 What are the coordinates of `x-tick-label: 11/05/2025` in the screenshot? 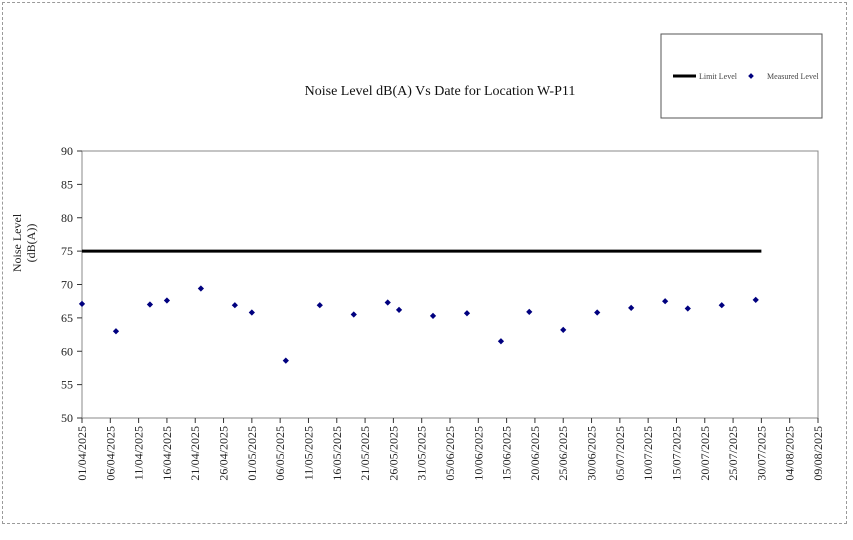 It's located at (308, 453).